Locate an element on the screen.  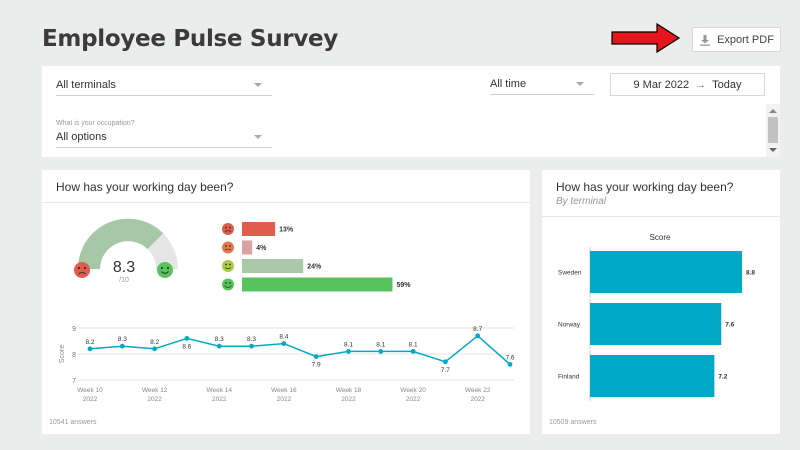
terminal-bar is located at coordinates (666, 272).